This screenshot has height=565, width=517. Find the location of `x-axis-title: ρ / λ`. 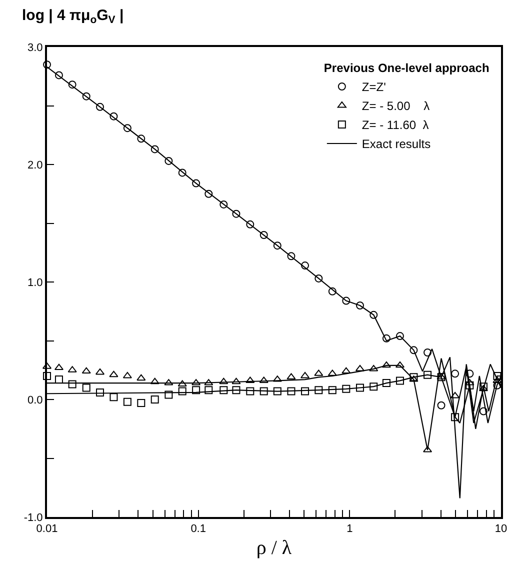

x-axis-title: ρ / λ is located at coordinates (274, 548).